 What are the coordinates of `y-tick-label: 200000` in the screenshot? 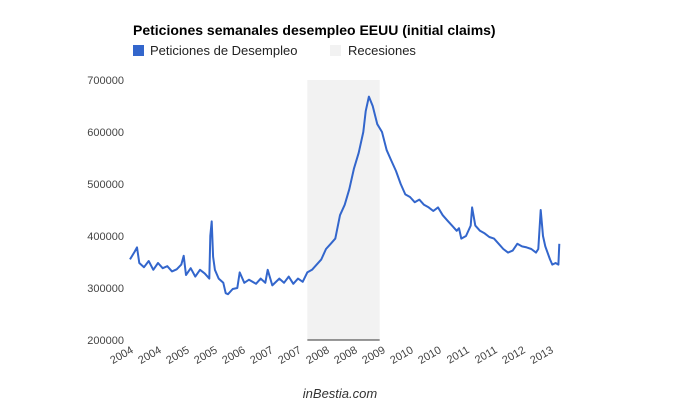 It's located at (105, 341).